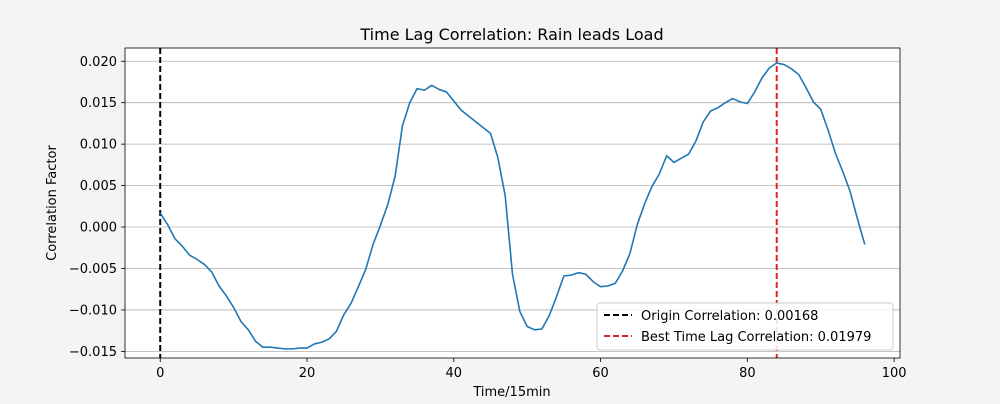 The height and width of the screenshot is (404, 1000). I want to click on legend-label-origin: Origin Correlation: 0.00168, so click(729, 316).